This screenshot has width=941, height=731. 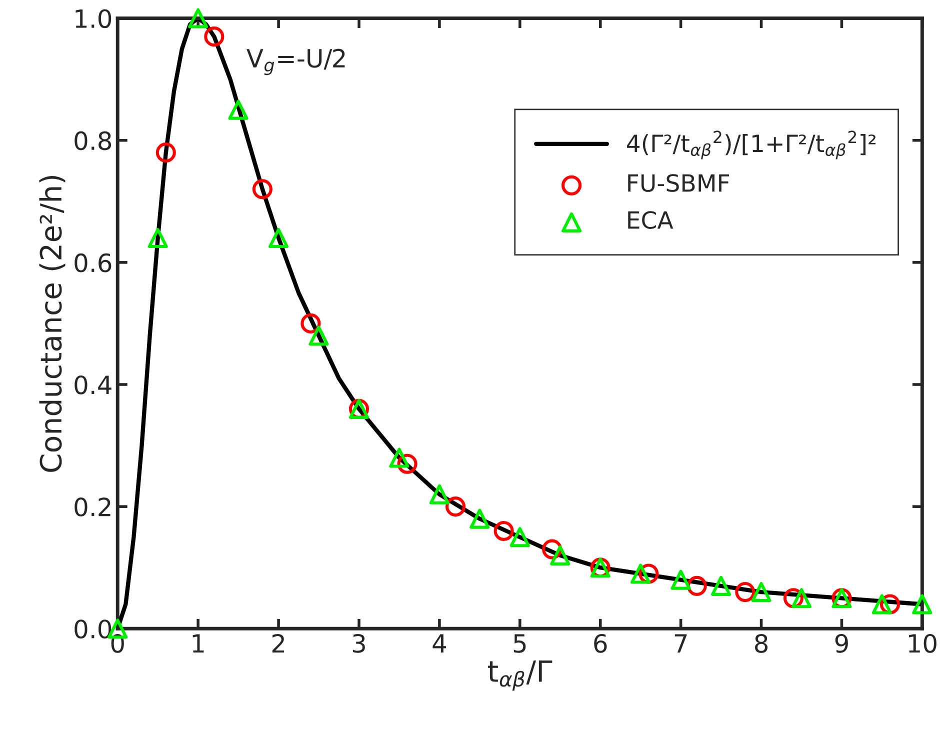 What do you see at coordinates (761, 643) in the screenshot?
I see `x-tick-label: 8` at bounding box center [761, 643].